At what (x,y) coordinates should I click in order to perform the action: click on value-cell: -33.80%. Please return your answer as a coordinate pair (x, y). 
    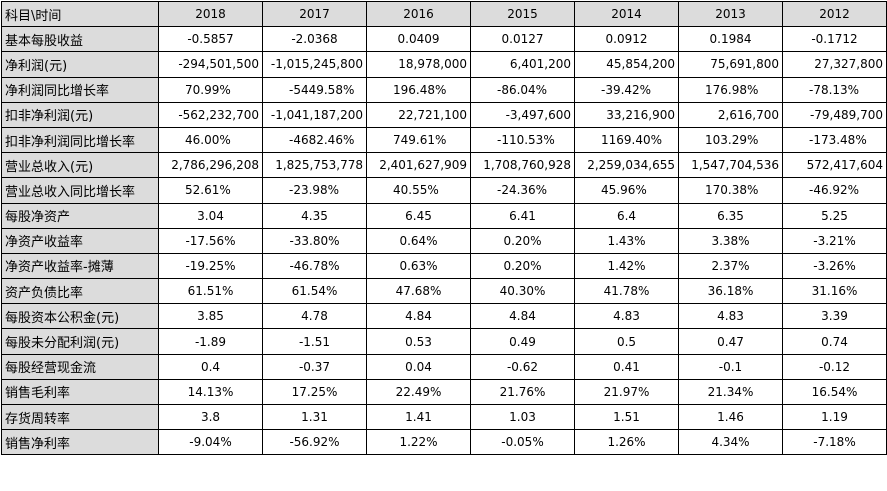
    Looking at the image, I should click on (314, 240).